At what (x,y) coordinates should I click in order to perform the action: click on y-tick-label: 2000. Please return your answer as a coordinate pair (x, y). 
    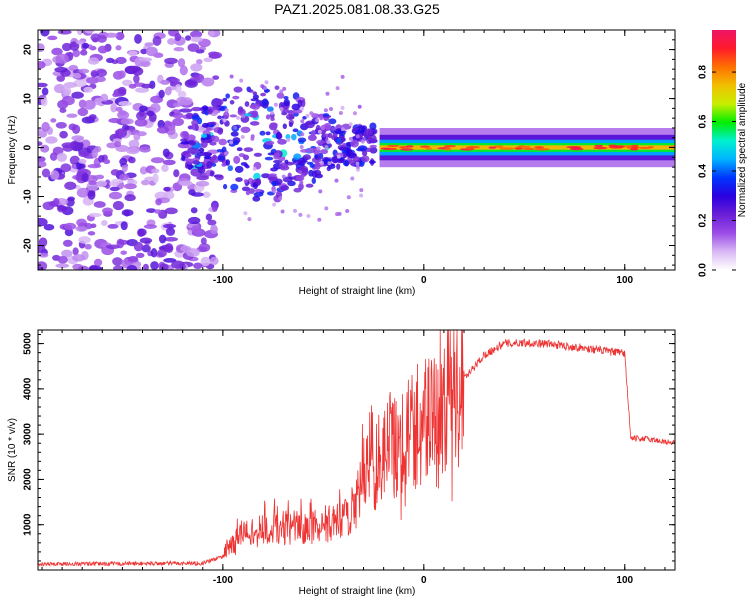
    Looking at the image, I should click on (28, 479).